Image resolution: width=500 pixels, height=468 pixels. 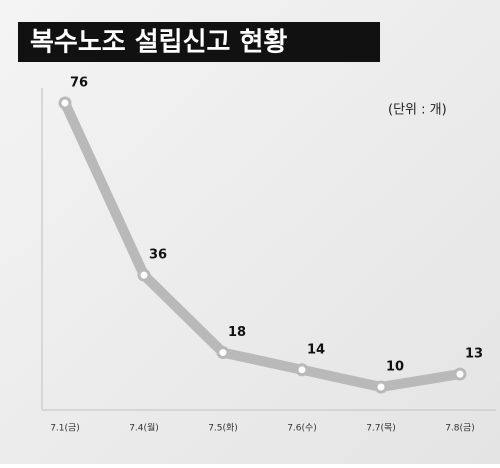 I want to click on unit-note: (단위 : 개), so click(x=417, y=110).